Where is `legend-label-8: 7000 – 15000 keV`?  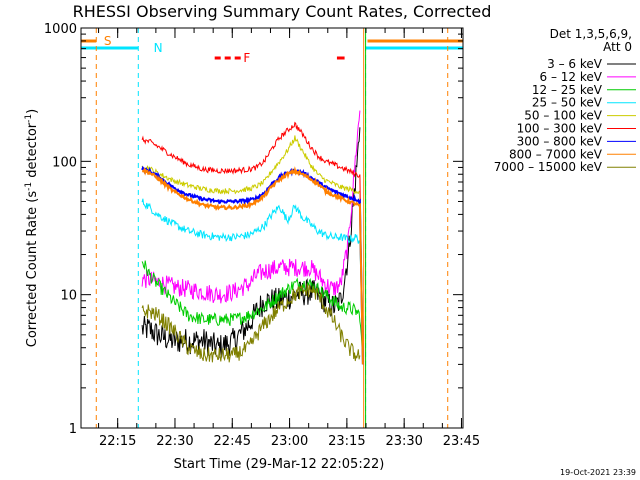
legend-label-8: 7000 – 15000 keV is located at coordinates (548, 167).